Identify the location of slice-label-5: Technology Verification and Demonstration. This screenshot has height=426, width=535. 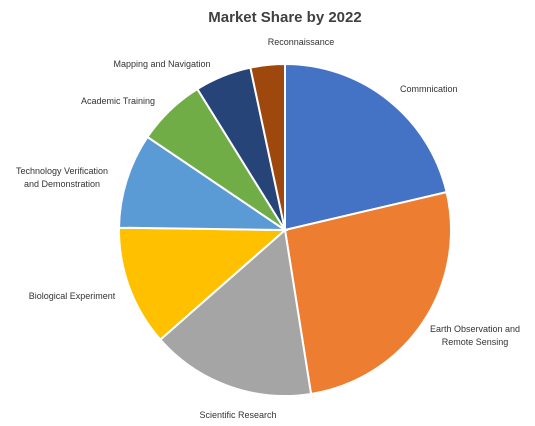
(62, 177).